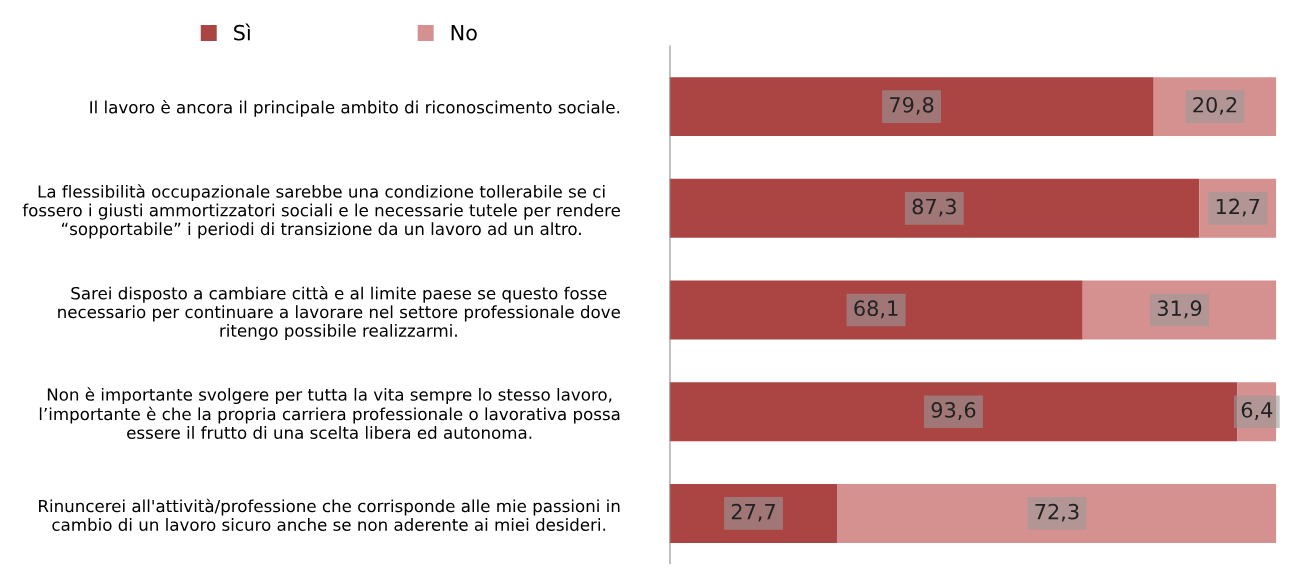  I want to click on data-label: 31,9, so click(1179, 309).